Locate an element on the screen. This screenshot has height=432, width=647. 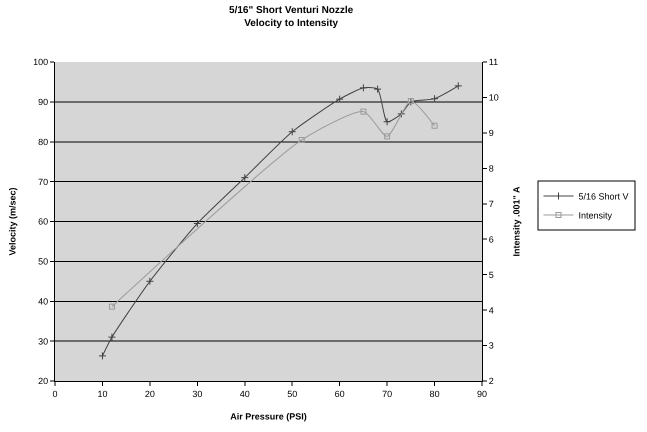
y-tick-label: 60 is located at coordinates (43, 221).